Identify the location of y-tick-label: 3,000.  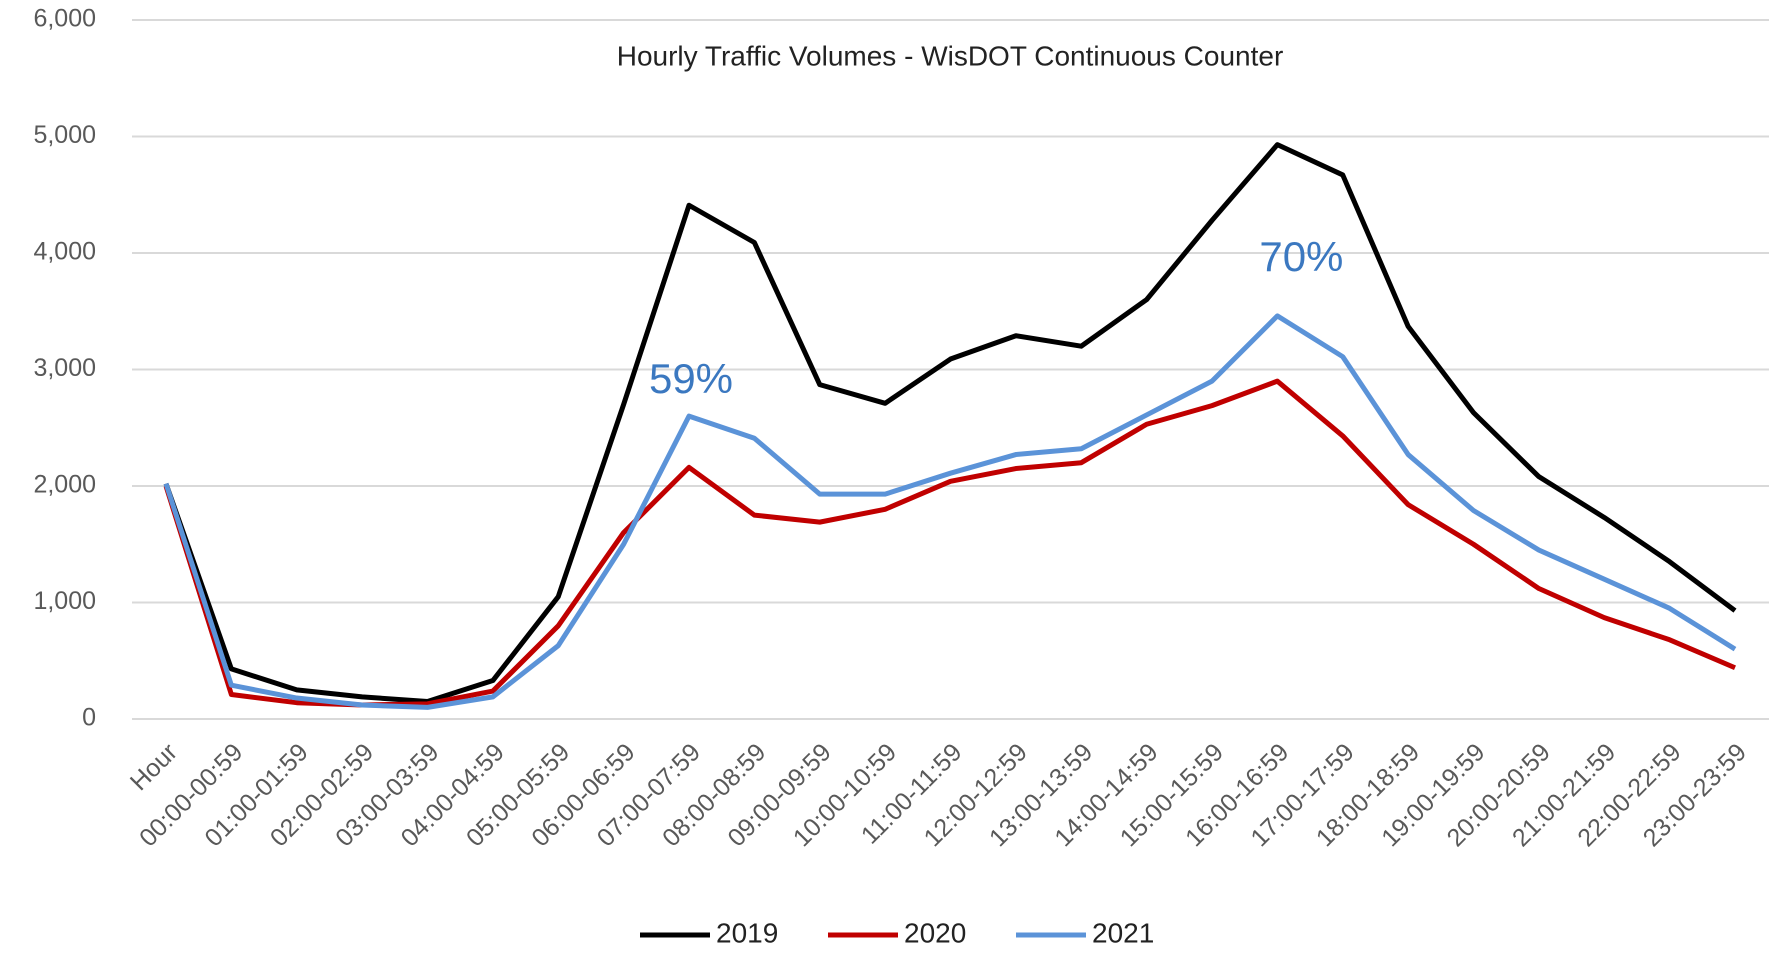
(64, 368).